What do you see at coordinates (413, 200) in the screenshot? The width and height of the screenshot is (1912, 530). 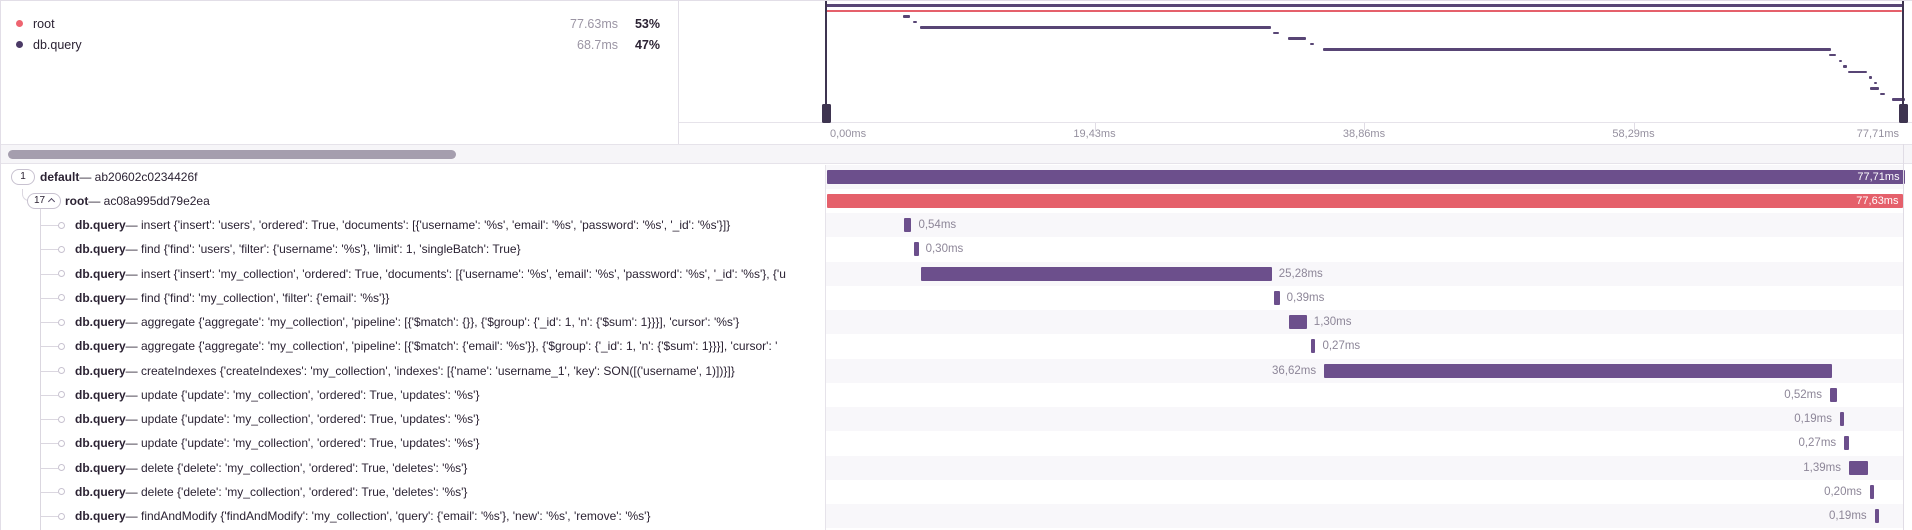 I see `span-tree-row: 17 root — ac08a995dd79e2ea` at bounding box center [413, 200].